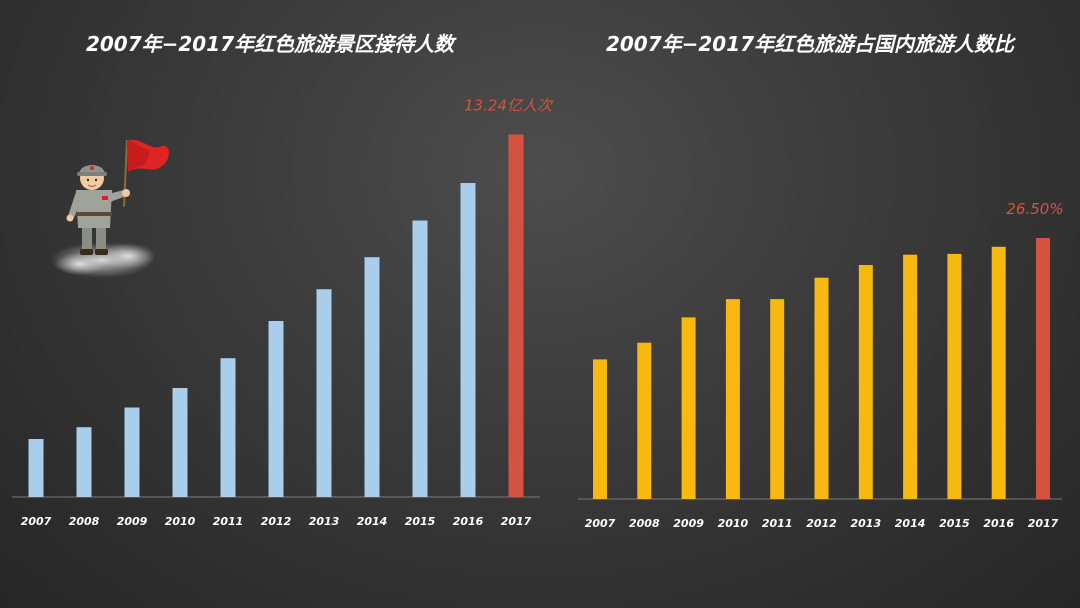  I want to click on highlight-value-label: 26.50%, so click(1034, 209).